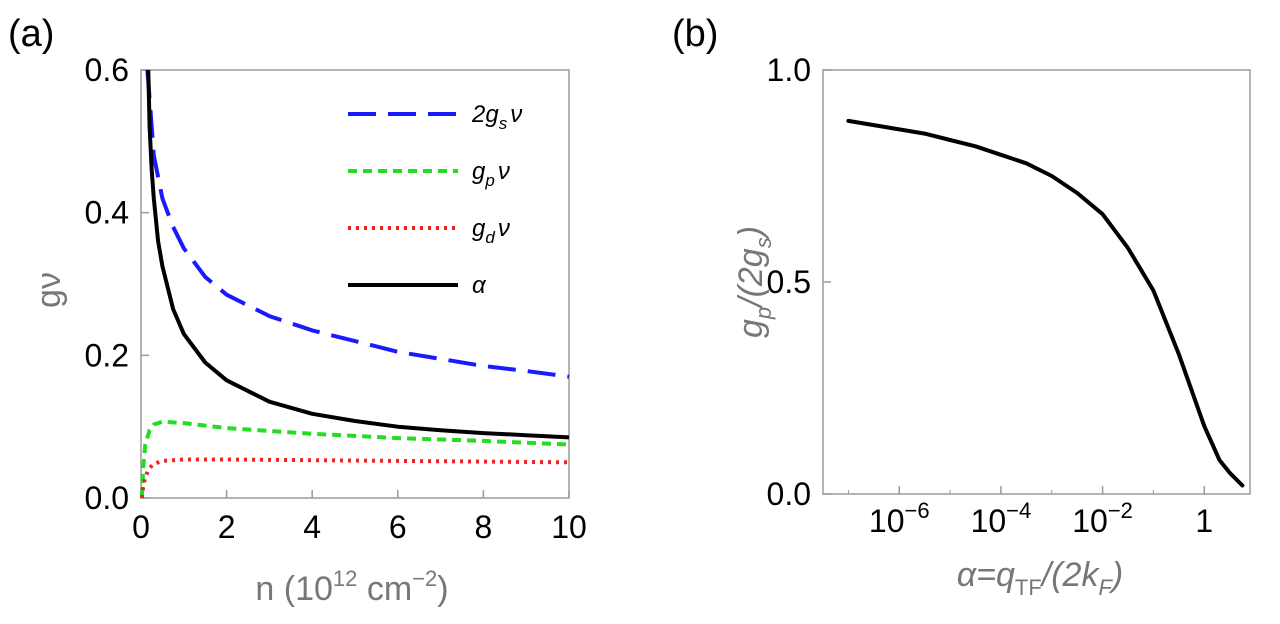  What do you see at coordinates (435, 200) in the screenshot?
I see `panel-a-legend: 2gs ν gp ν gd ν α` at bounding box center [435, 200].